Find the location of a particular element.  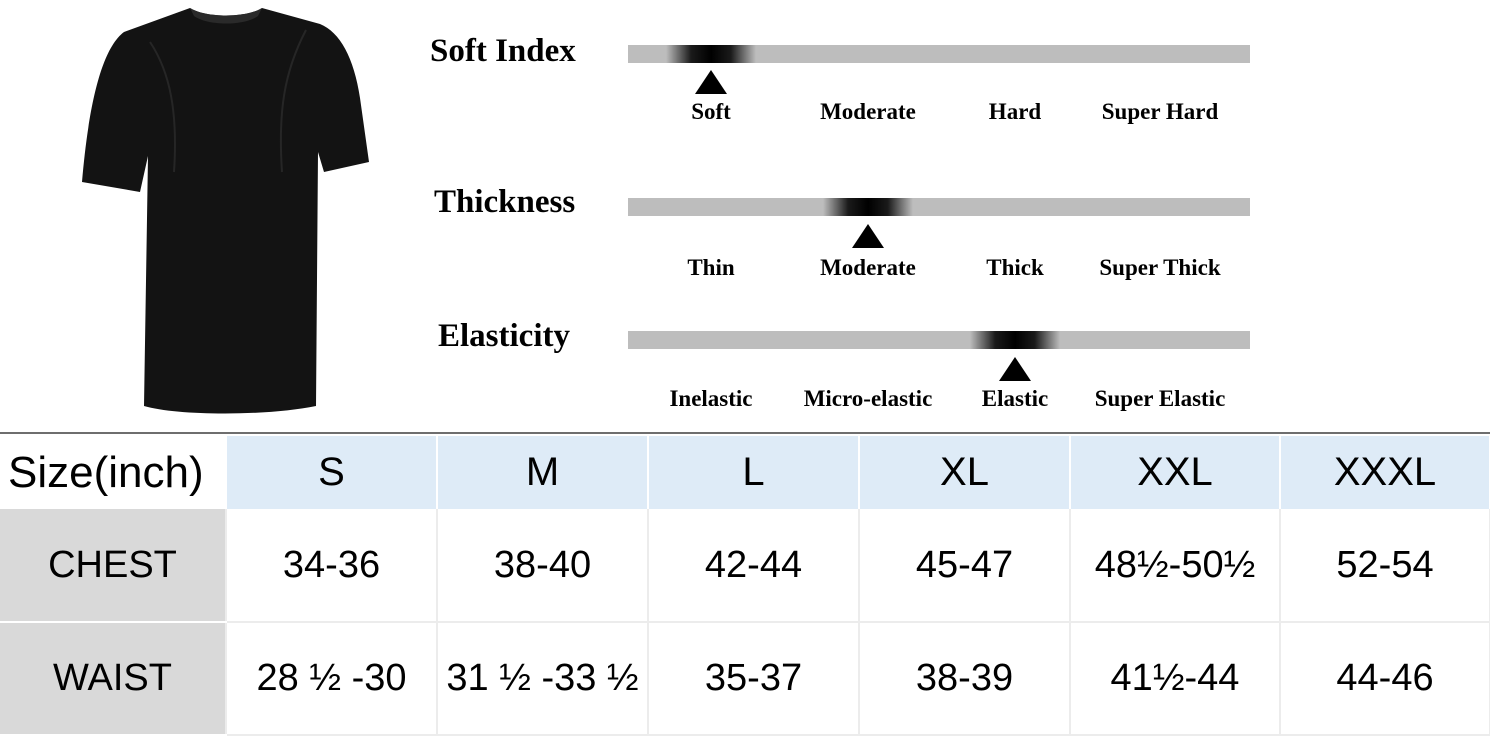

elasticity-bar is located at coordinates (939, 340).